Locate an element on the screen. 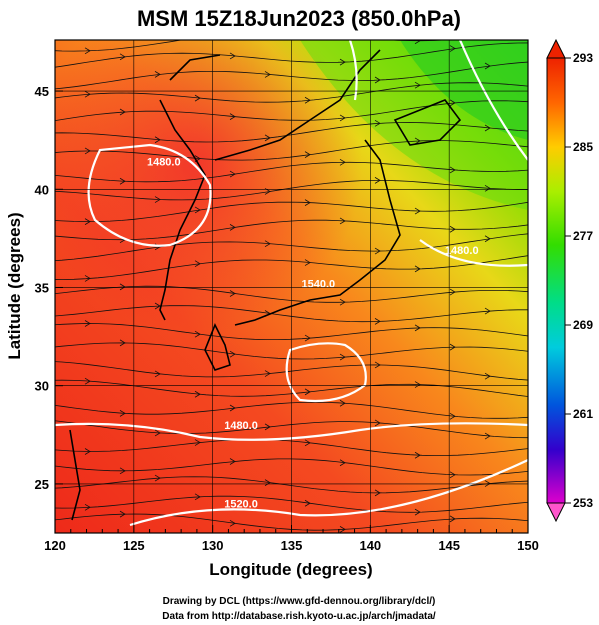  colorbar-bottom-arrow is located at coordinates (556, 512).